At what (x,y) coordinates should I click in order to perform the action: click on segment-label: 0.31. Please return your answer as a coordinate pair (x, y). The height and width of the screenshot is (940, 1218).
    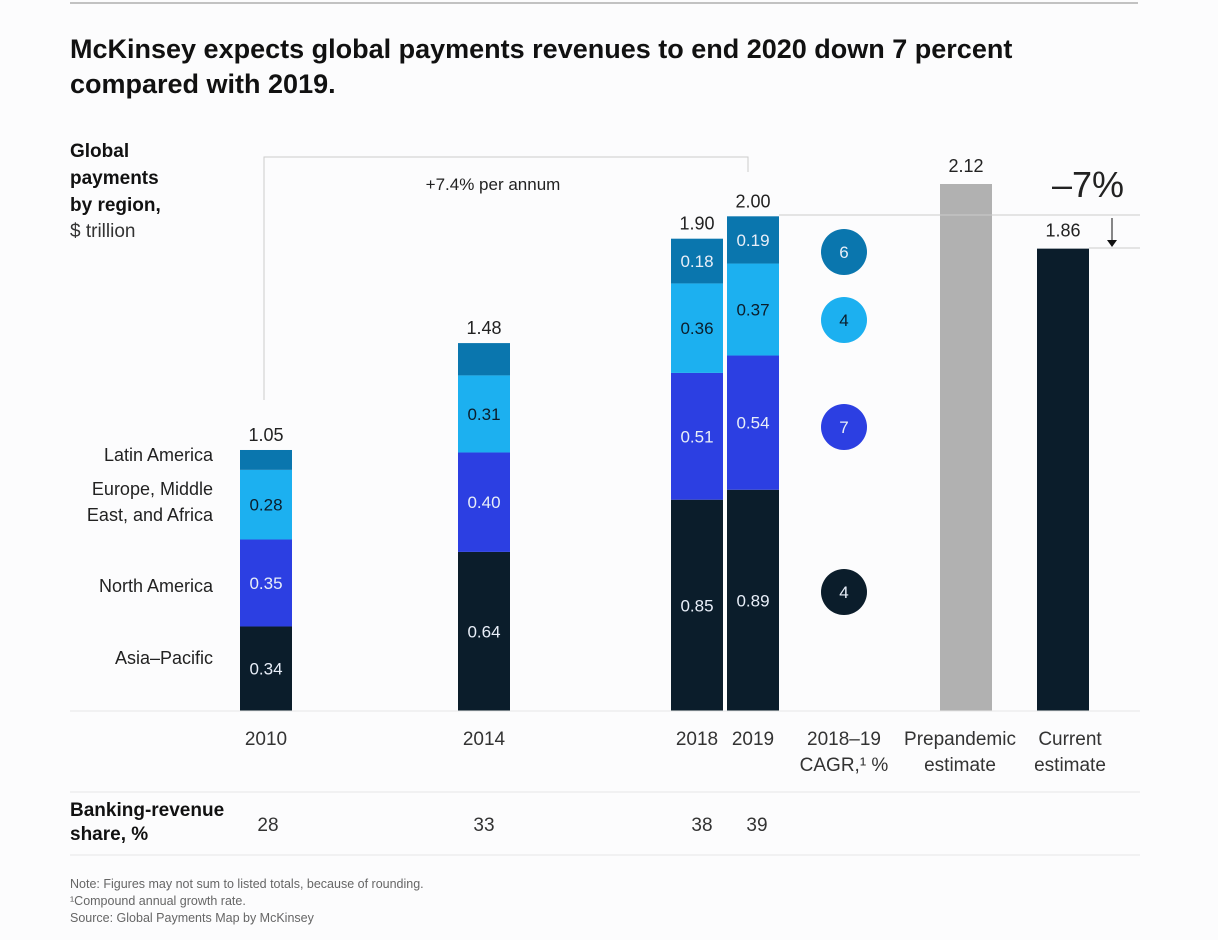
    Looking at the image, I should click on (483, 414).